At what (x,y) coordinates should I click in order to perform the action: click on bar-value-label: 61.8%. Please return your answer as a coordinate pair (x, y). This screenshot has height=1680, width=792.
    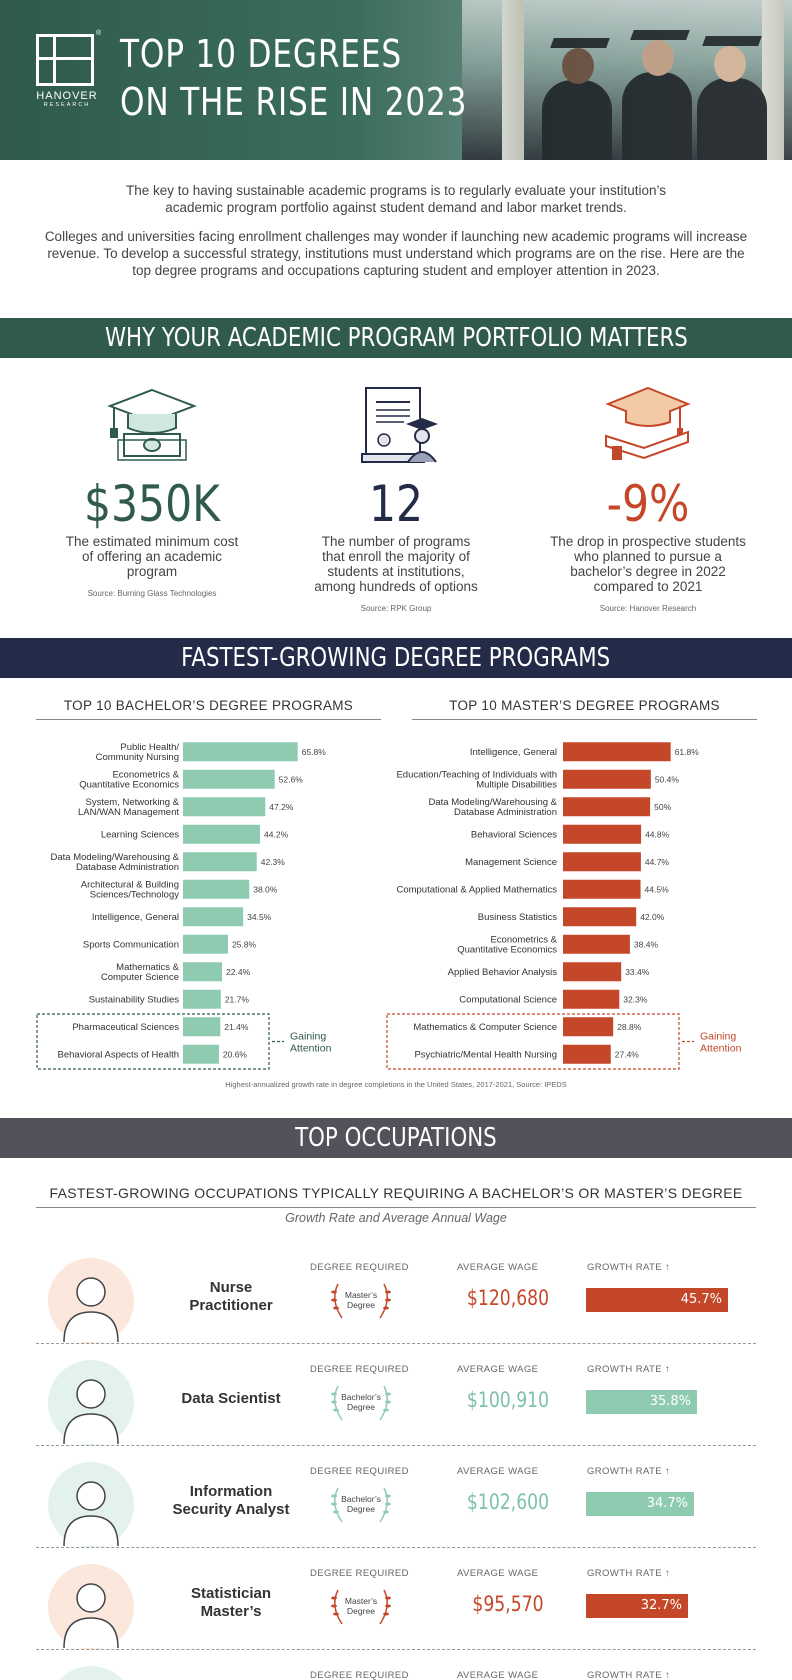
    Looking at the image, I should click on (687, 752).